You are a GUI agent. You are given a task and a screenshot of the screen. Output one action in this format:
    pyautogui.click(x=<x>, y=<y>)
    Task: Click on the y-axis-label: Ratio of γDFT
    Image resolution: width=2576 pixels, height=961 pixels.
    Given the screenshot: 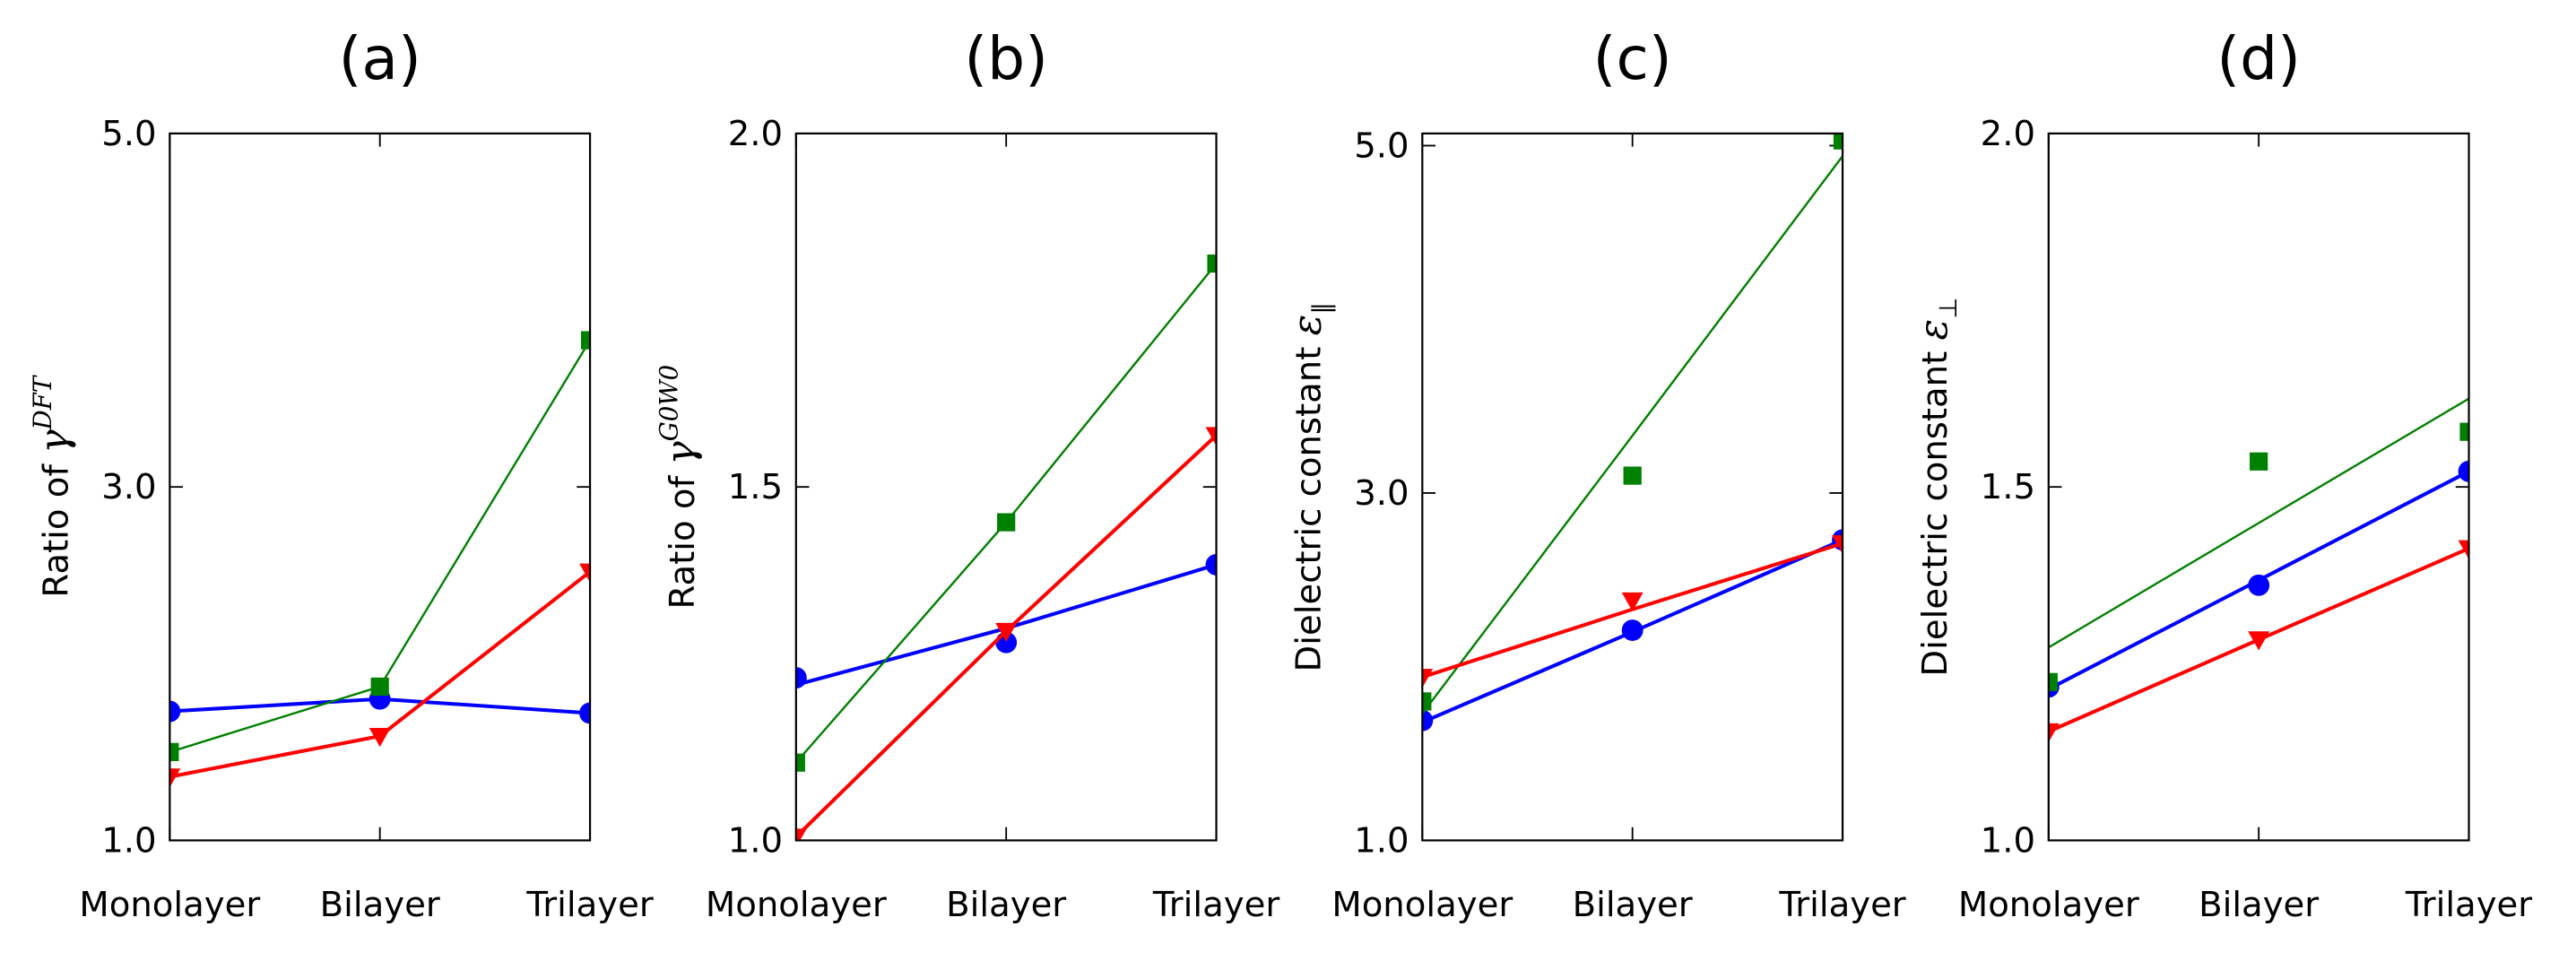 What is the action you would take?
    pyautogui.click(x=52, y=486)
    